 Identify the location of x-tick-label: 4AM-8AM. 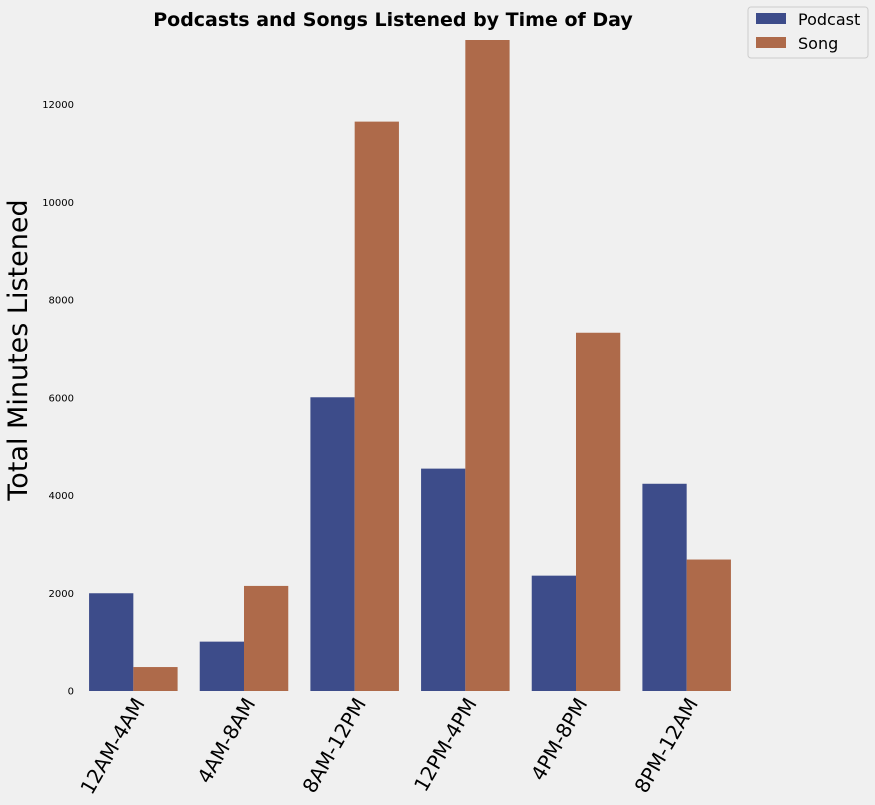
(226, 741).